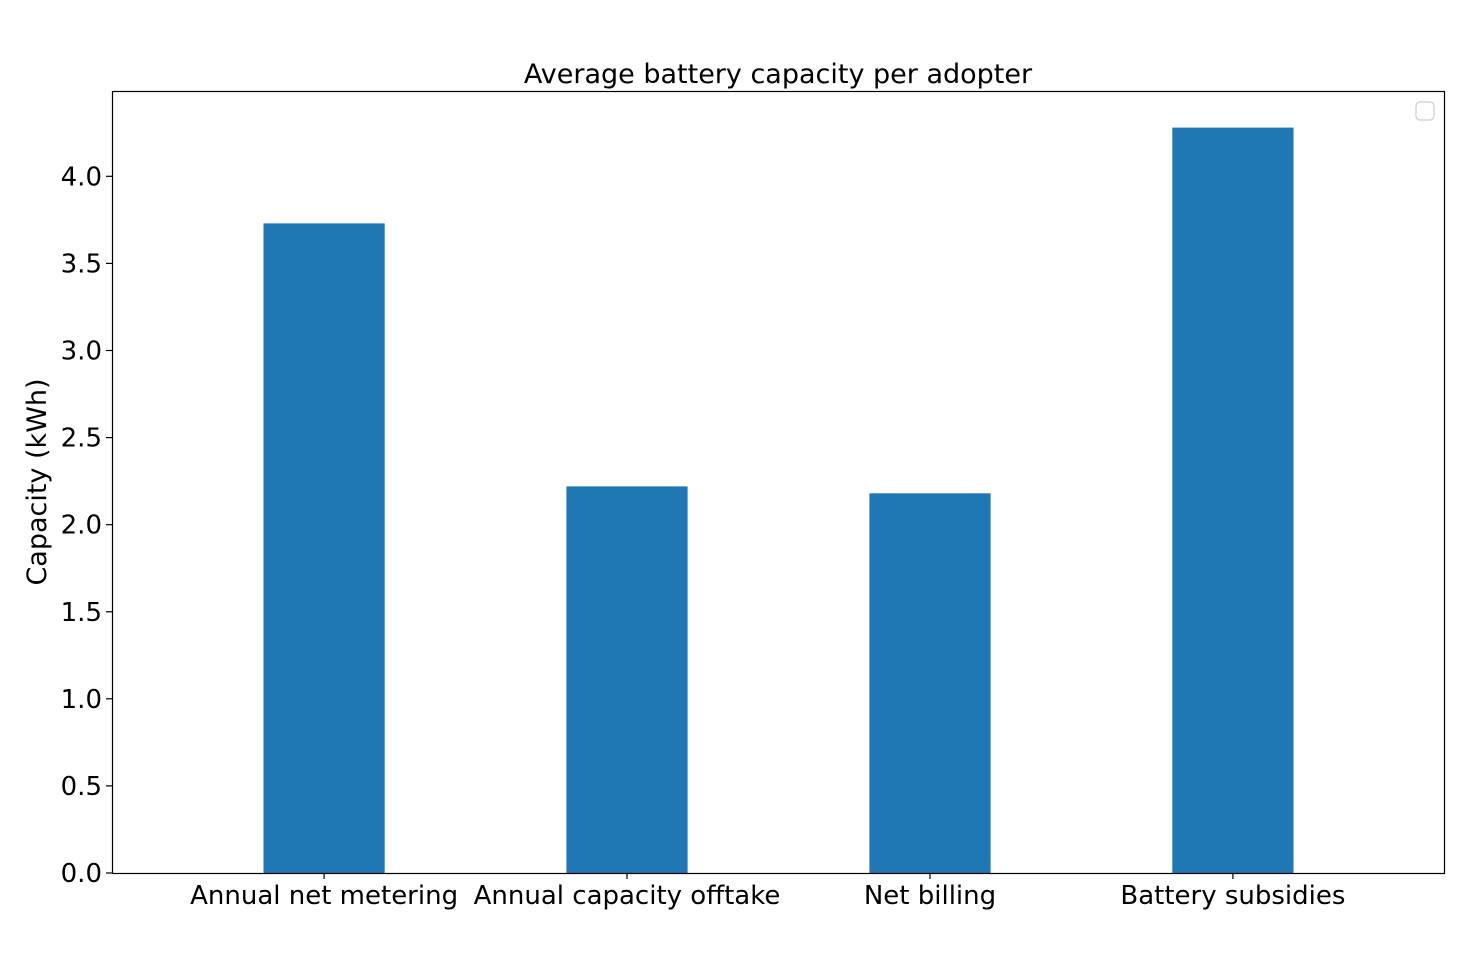 The width and height of the screenshot is (1475, 977). What do you see at coordinates (81, 787) in the screenshot?
I see `y-tick-label-1: 0.5` at bounding box center [81, 787].